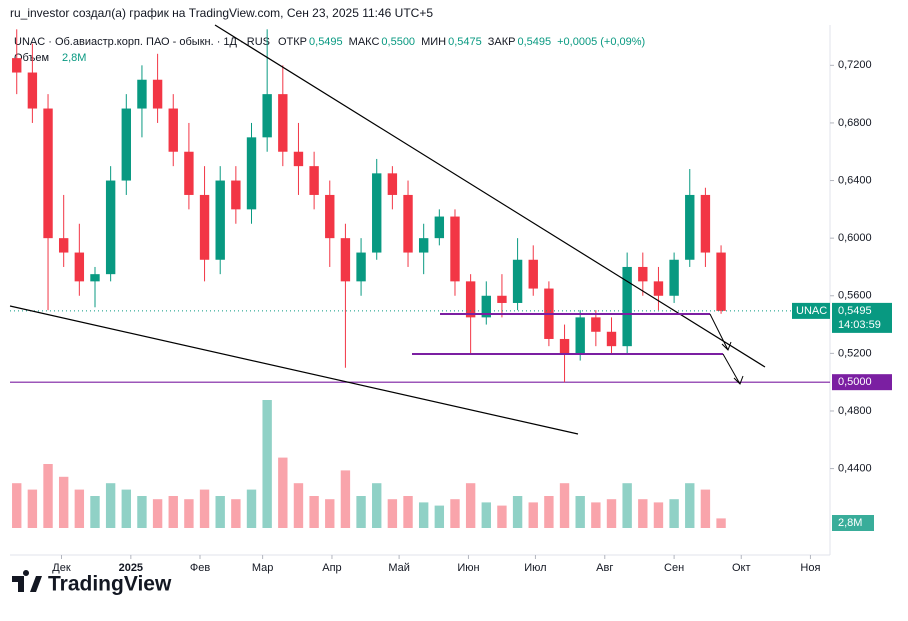  What do you see at coordinates (810, 568) in the screenshot?
I see `x-tick-label: Ноя` at bounding box center [810, 568].